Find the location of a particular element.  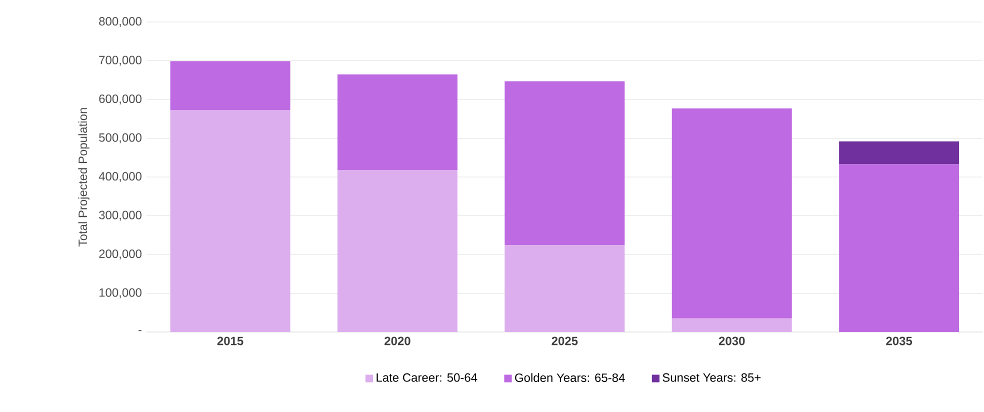

y-tick-label: 700,000 is located at coordinates (120, 61).